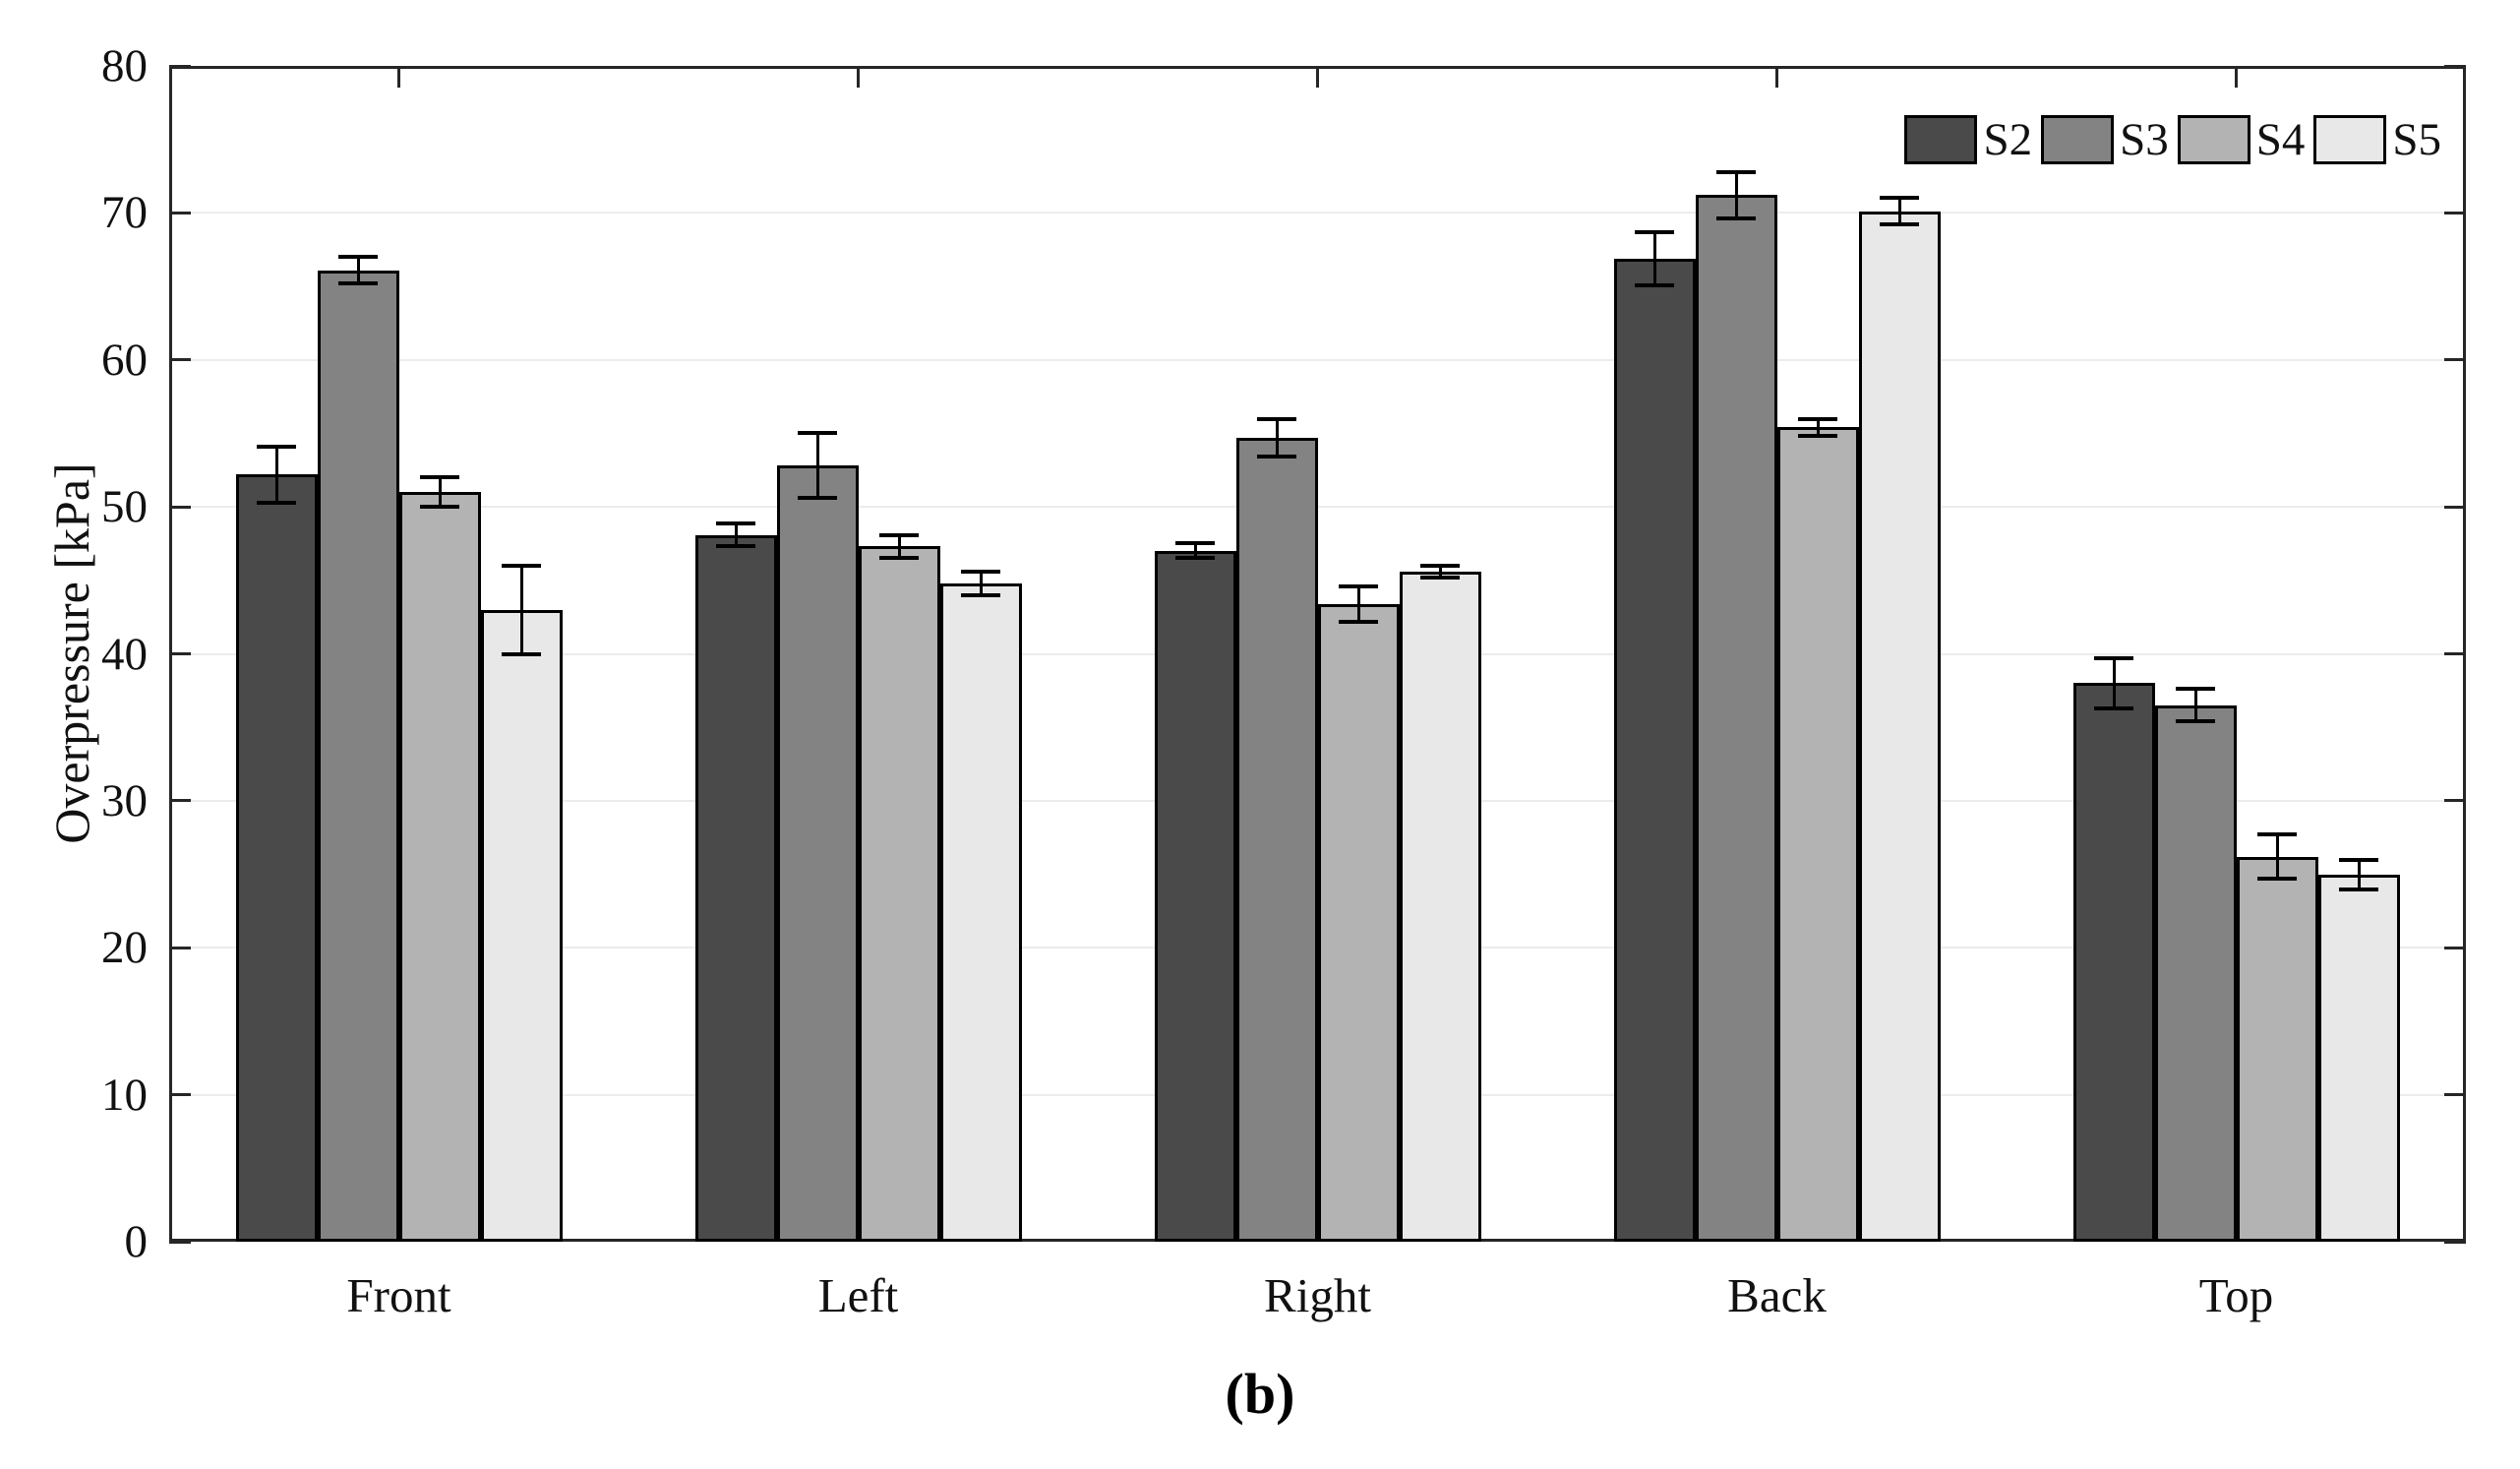 This screenshot has height=1469, width=2520. What do you see at coordinates (899, 534) in the screenshot?
I see `error-bar-cap-top-s4-left` at bounding box center [899, 534].